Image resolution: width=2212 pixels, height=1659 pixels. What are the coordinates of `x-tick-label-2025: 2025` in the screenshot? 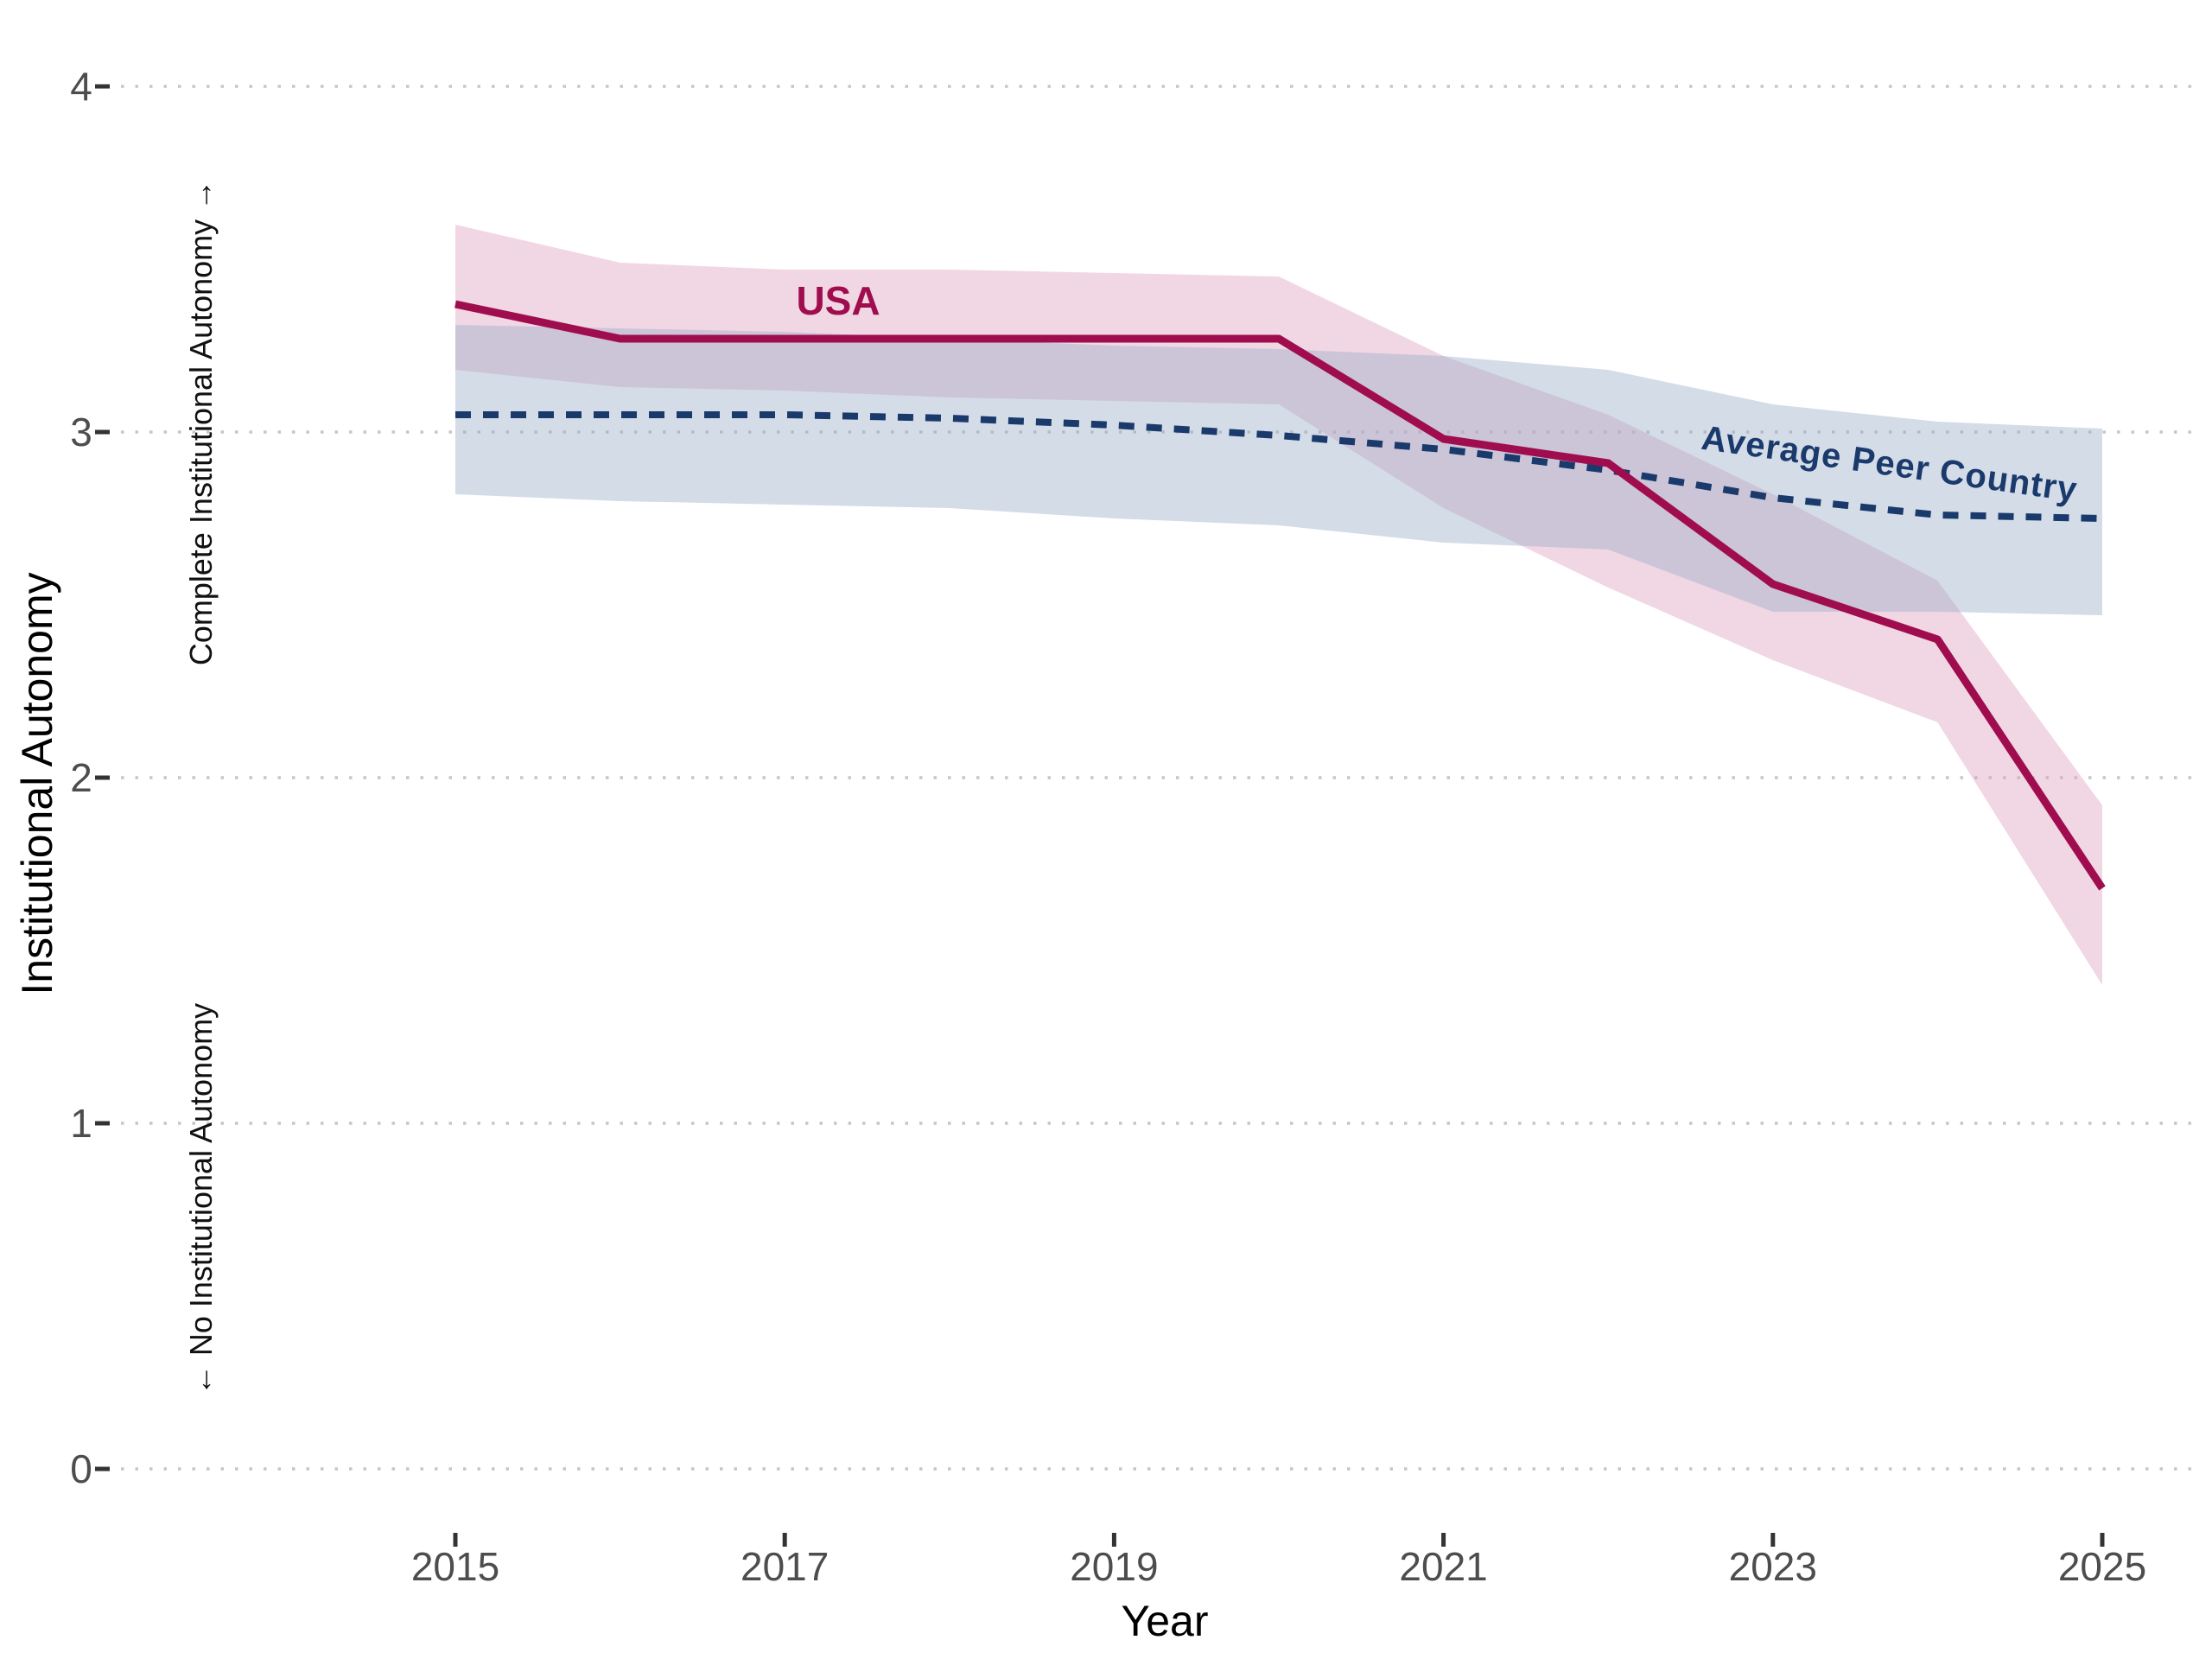 It's located at (2102, 1566).